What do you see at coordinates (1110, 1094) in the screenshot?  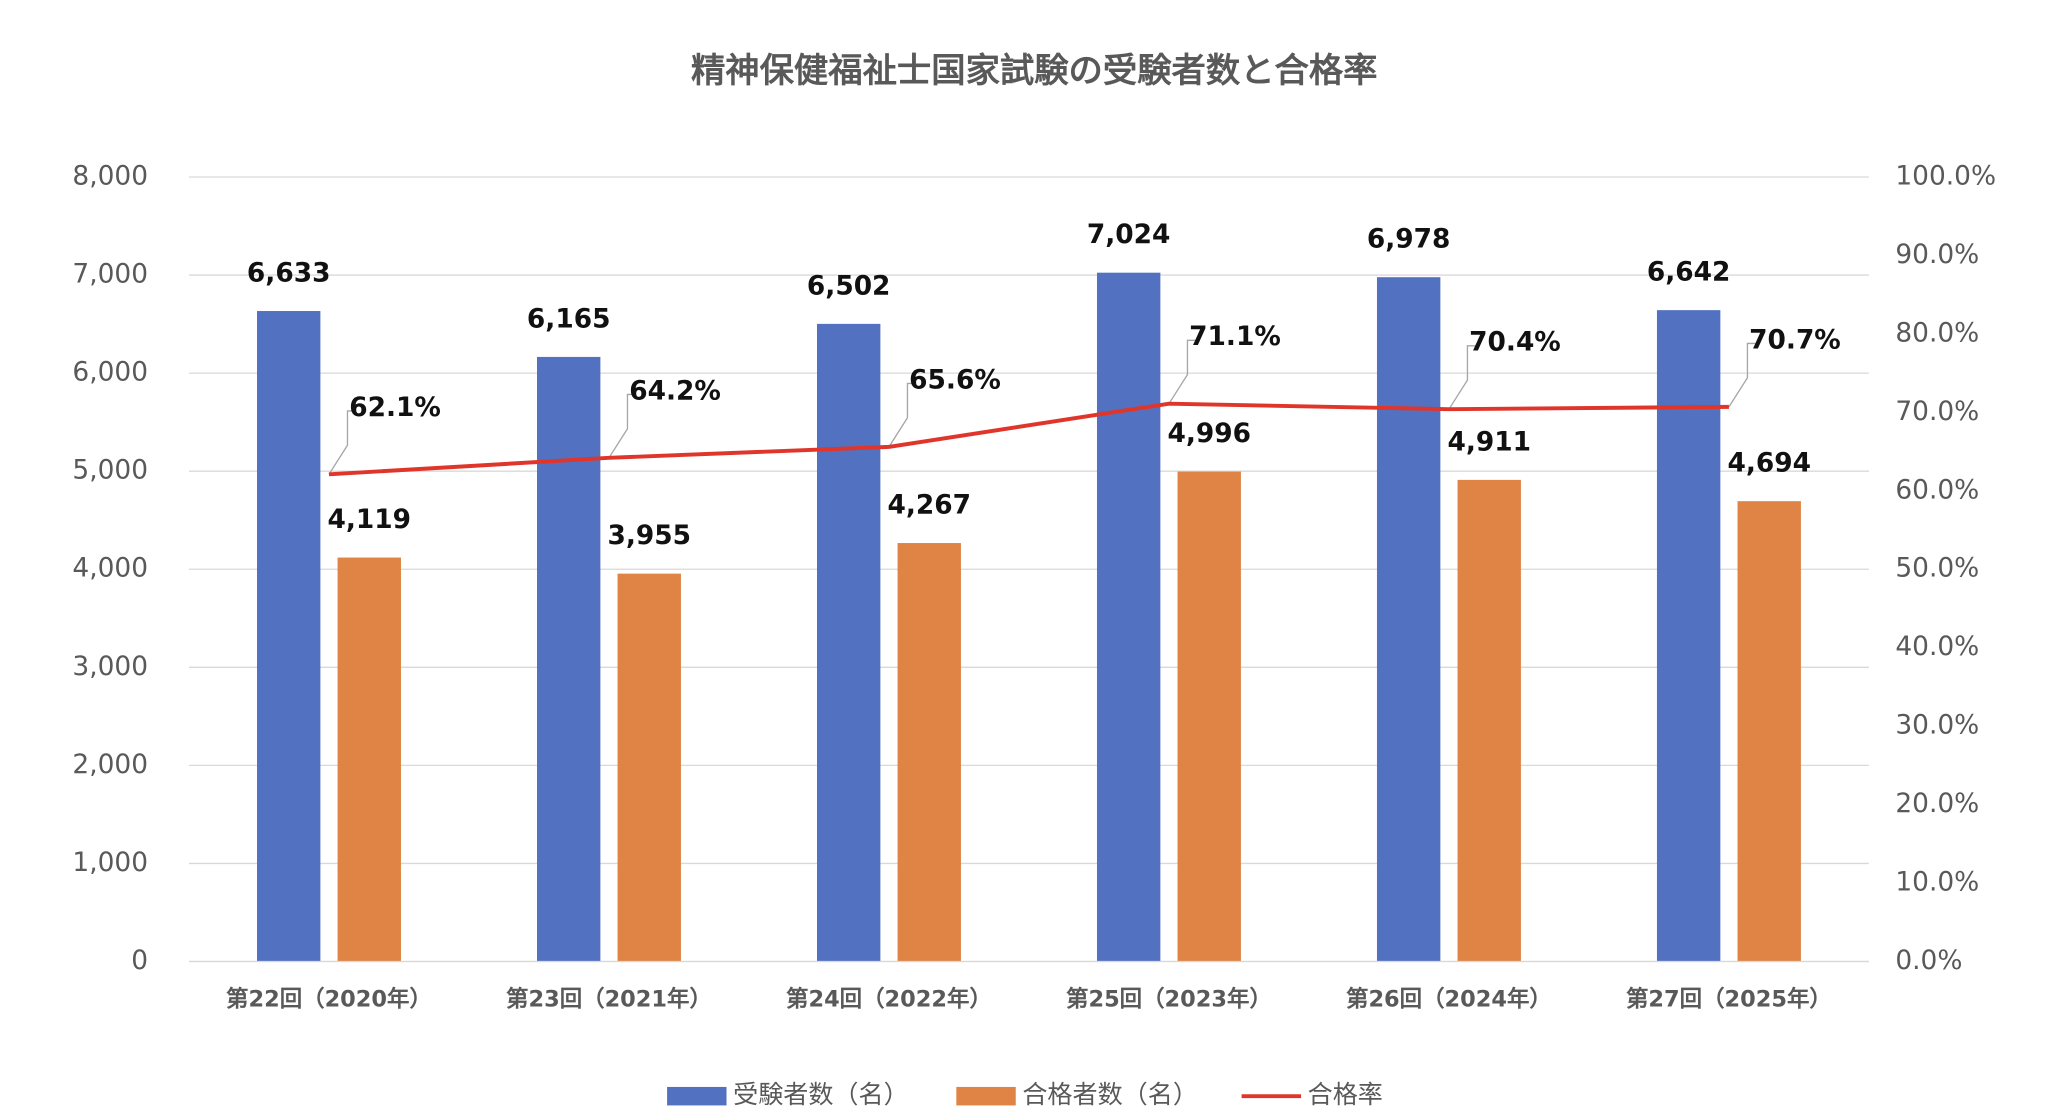 I see `legend-label: 合格者数（名）` at bounding box center [1110, 1094].